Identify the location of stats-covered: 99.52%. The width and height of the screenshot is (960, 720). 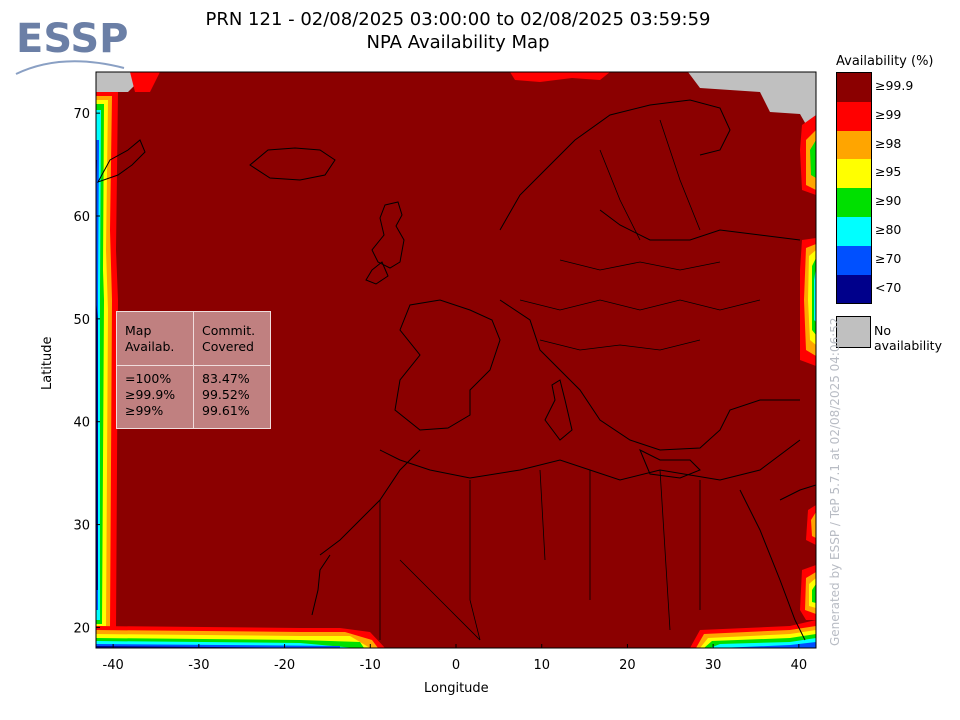
(226, 394).